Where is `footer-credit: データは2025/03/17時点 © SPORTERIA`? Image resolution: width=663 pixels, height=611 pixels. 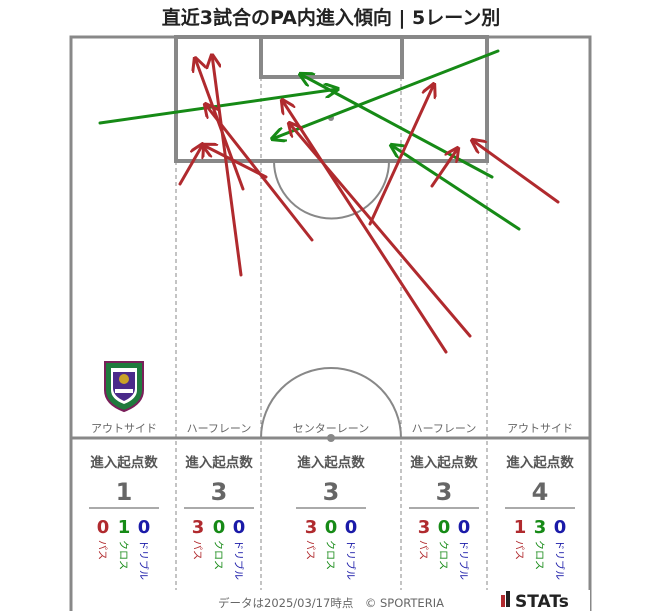 footer-credit: データは2025/03/17時点 © SPORTERIA is located at coordinates (331, 603).